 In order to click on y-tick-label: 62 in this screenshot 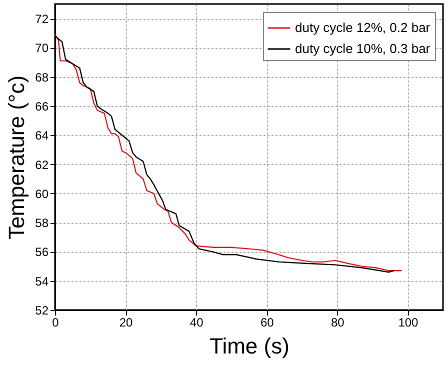, I will do `click(42, 165)`.